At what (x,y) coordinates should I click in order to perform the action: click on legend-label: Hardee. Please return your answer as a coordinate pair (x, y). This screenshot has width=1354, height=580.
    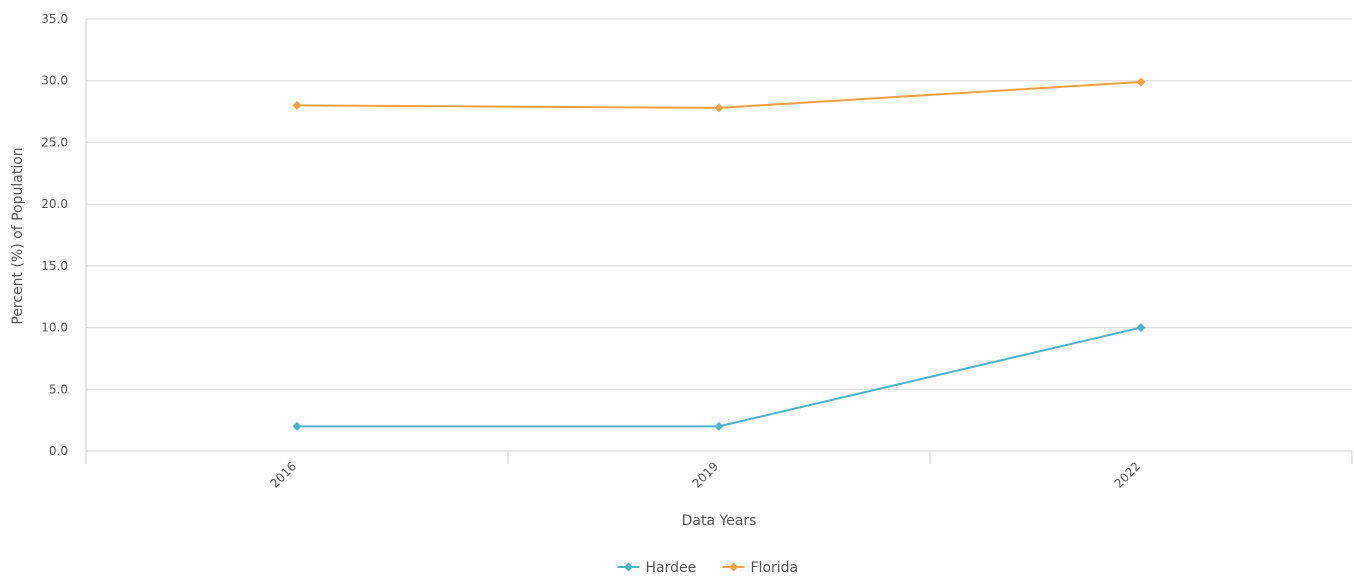
    Looking at the image, I should click on (671, 568).